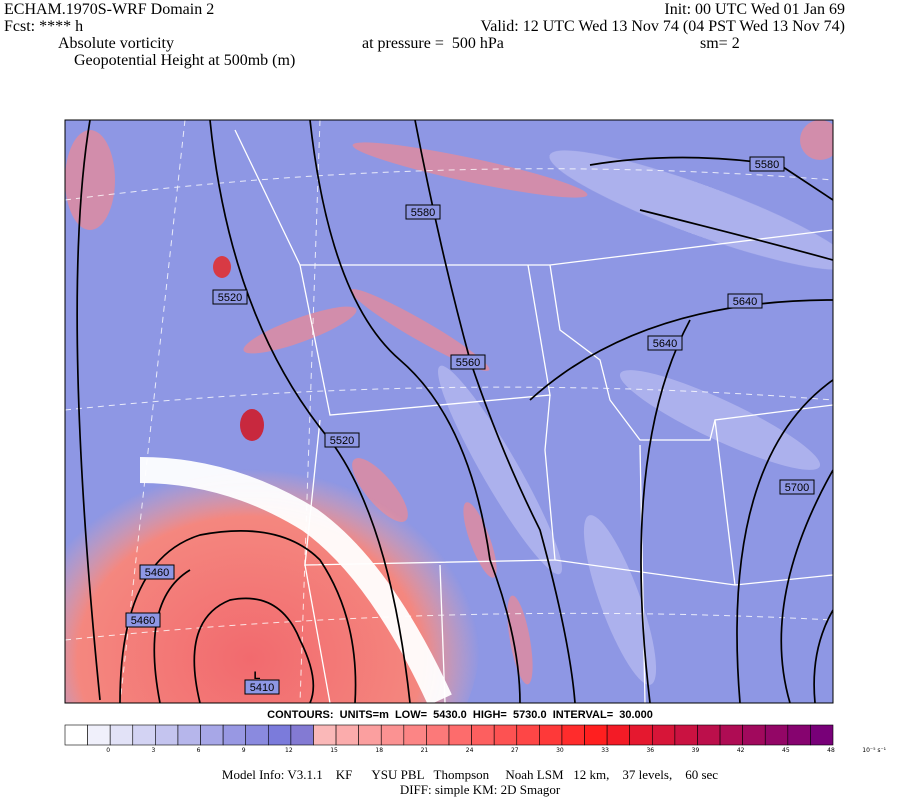  Describe the element at coordinates (257, 676) in the screenshot. I see `low-marker: L` at that location.